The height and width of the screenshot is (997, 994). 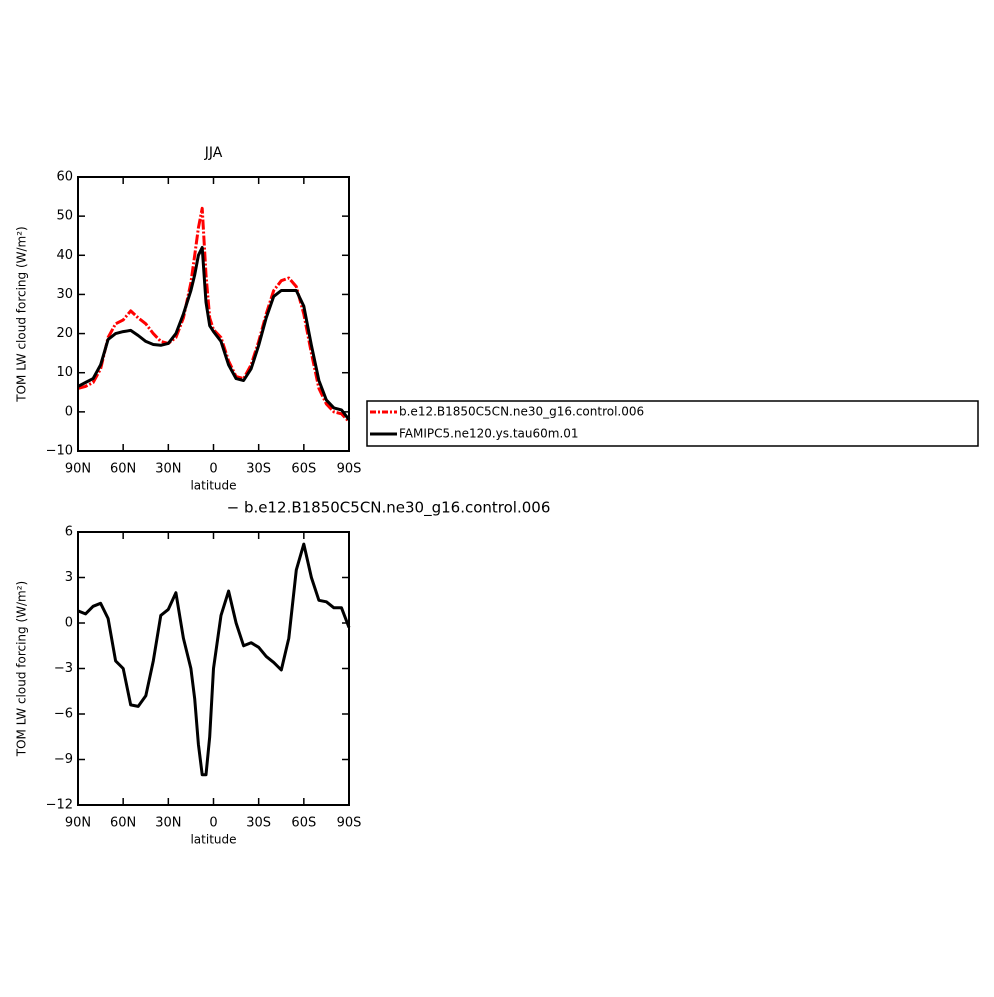 I want to click on y-tick-label: −12, so click(x=59, y=805).